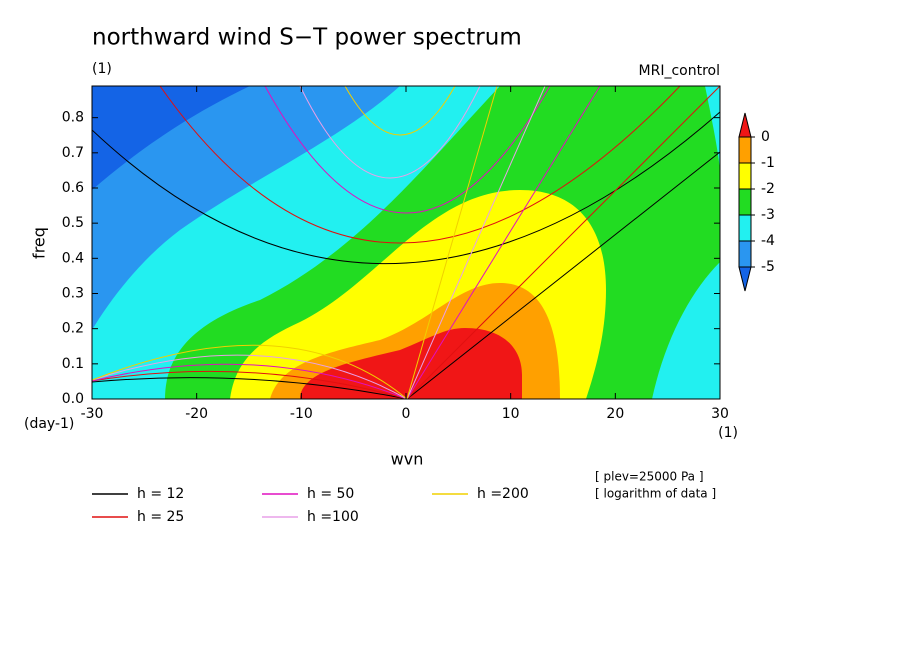  What do you see at coordinates (765, 137) in the screenshot?
I see `colorbar-label: 0` at bounding box center [765, 137].